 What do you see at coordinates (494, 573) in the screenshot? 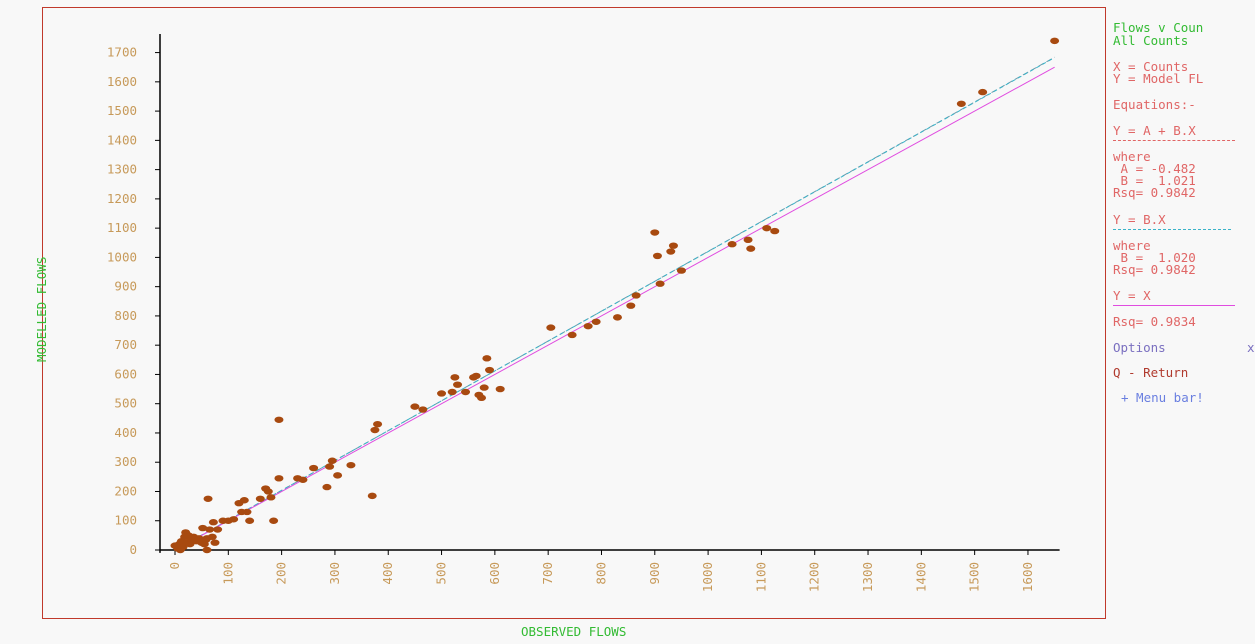
I see `x-tick-label: 600` at bounding box center [494, 573].